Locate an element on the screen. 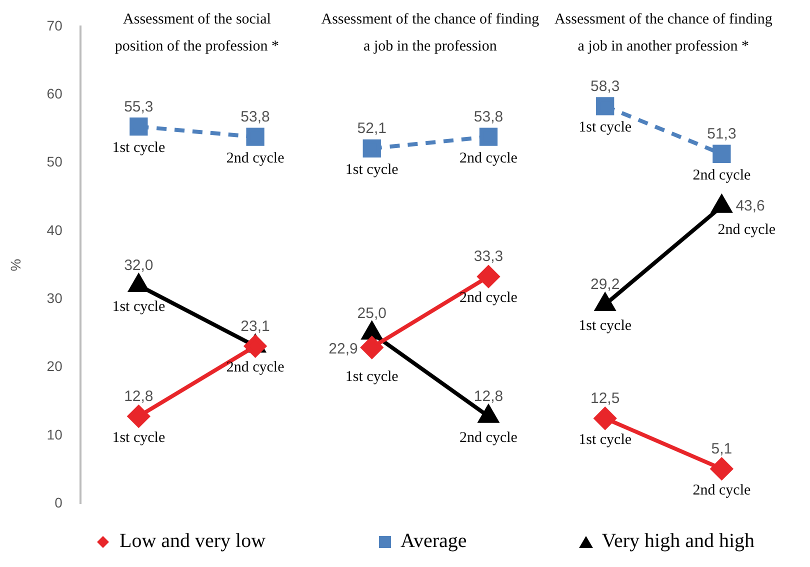 This screenshot has height=567, width=810. data-label: 29,2 is located at coordinates (605, 285).